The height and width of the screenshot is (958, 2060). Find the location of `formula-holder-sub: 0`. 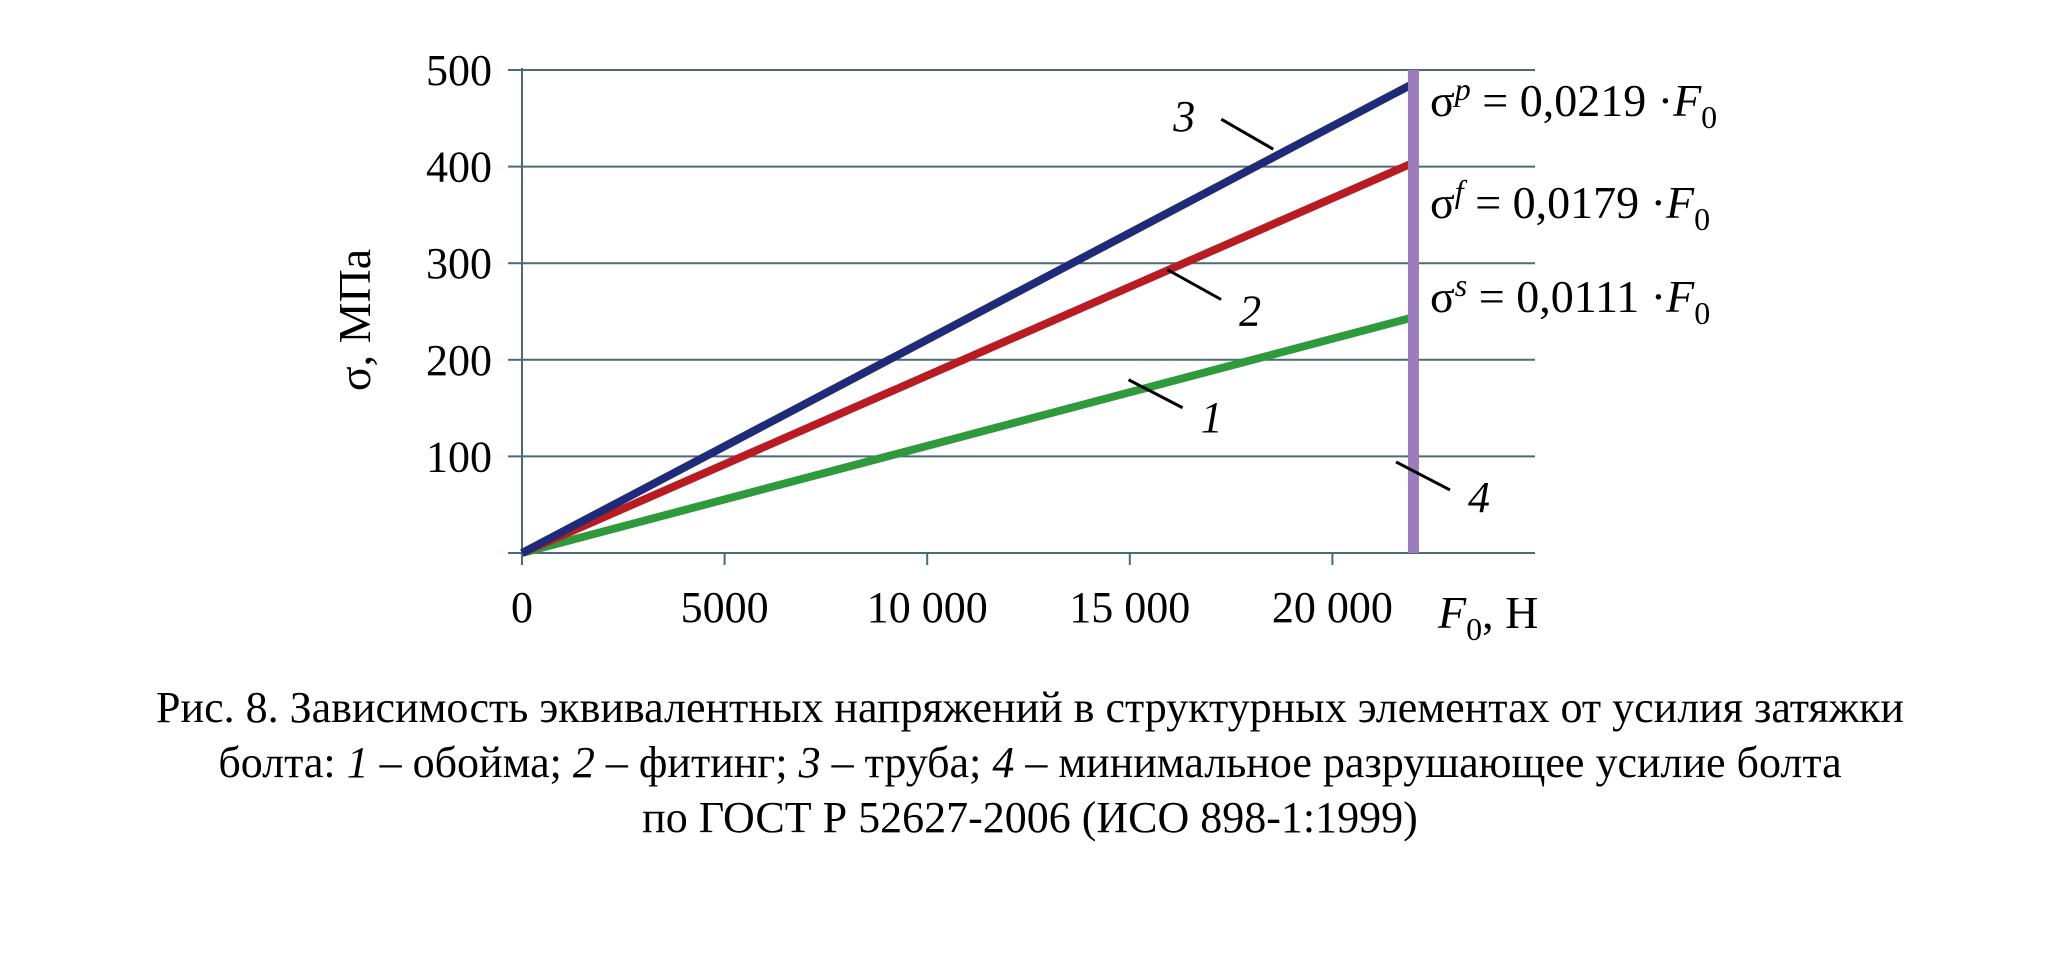

formula-holder-sub: 0 is located at coordinates (1702, 313).